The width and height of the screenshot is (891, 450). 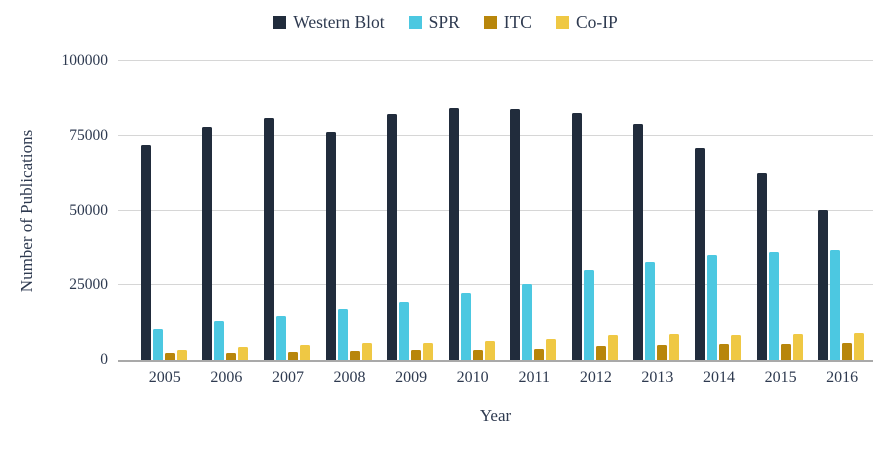 I want to click on bar-group-2011: 2011, so click(x=534, y=223).